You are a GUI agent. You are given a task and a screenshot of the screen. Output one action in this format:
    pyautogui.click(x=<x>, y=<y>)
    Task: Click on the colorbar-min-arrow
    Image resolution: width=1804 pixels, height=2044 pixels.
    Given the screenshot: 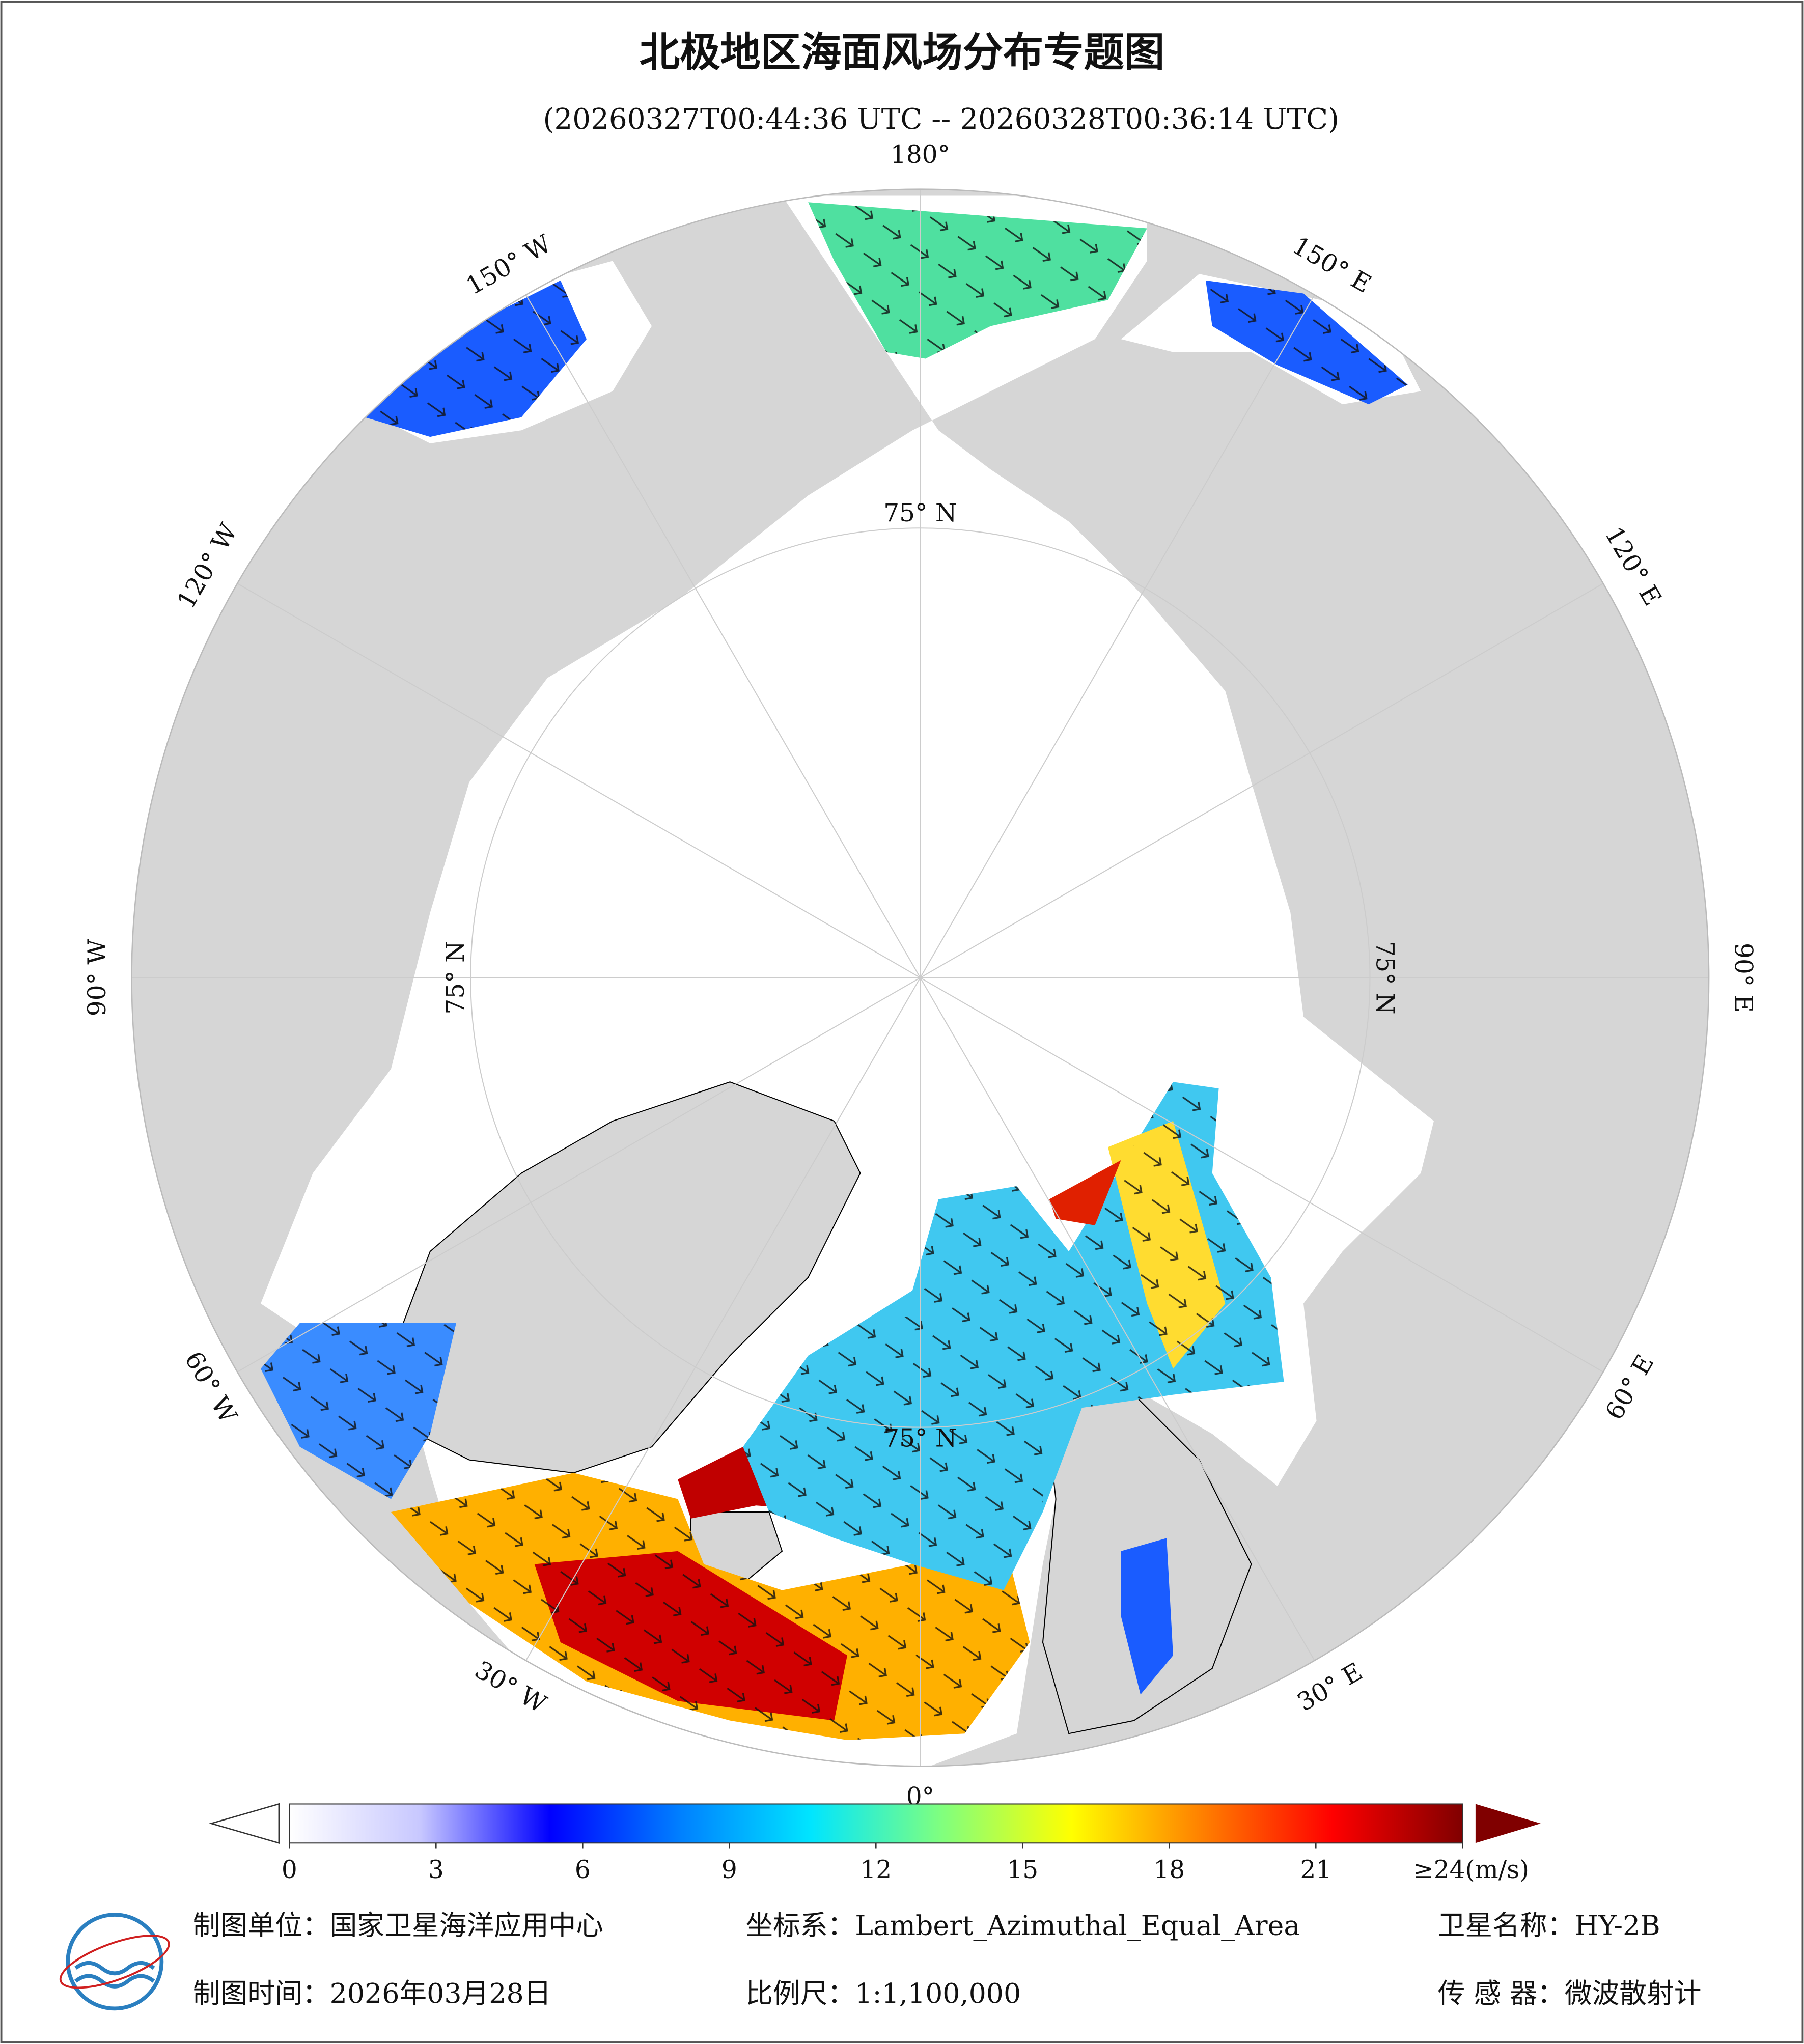 What is the action you would take?
    pyautogui.click(x=244, y=1823)
    